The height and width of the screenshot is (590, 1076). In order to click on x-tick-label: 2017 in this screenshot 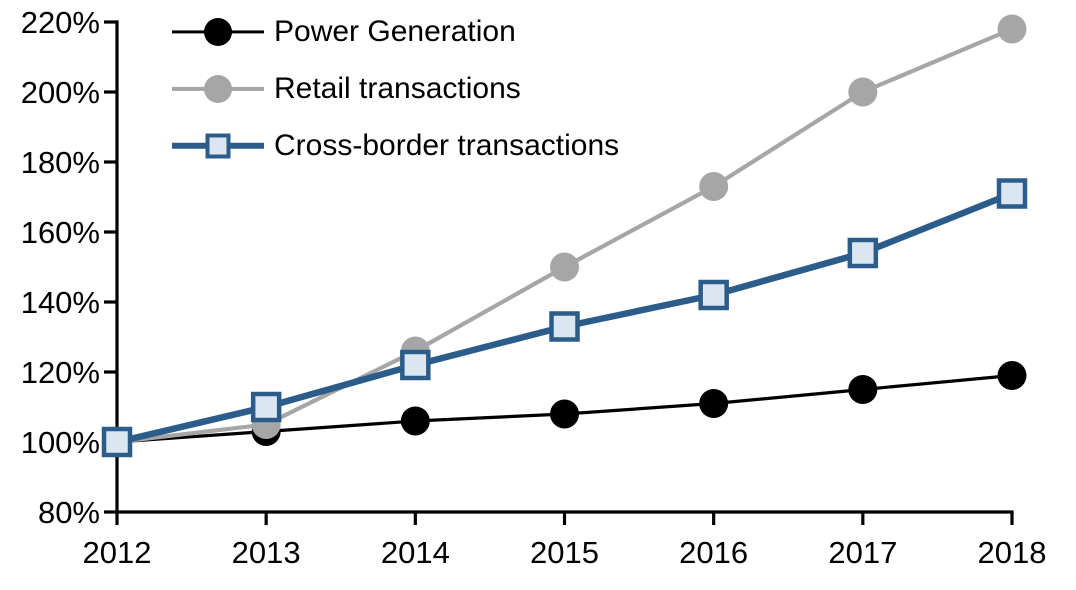, I will do `click(862, 552)`.